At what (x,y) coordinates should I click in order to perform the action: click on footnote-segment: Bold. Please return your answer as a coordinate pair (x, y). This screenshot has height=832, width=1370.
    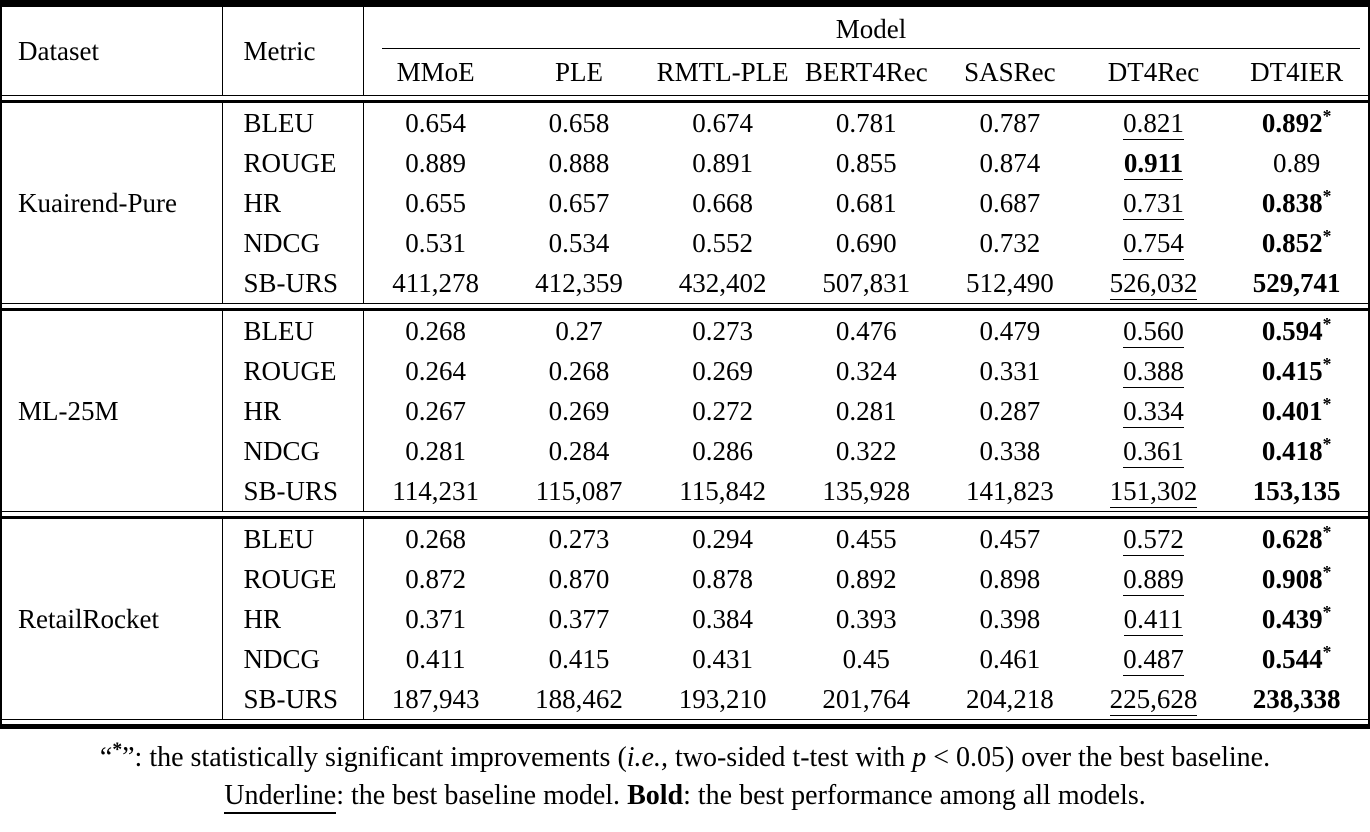
    Looking at the image, I should click on (655, 795).